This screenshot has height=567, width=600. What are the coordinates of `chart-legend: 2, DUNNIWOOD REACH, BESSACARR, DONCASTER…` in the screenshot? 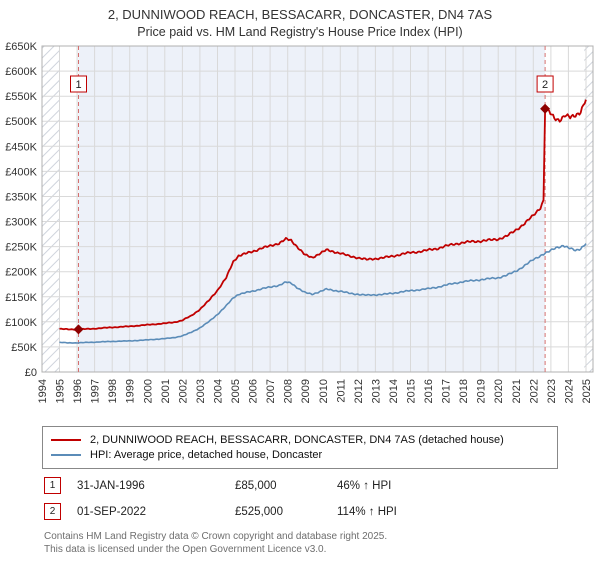 It's located at (300, 447).